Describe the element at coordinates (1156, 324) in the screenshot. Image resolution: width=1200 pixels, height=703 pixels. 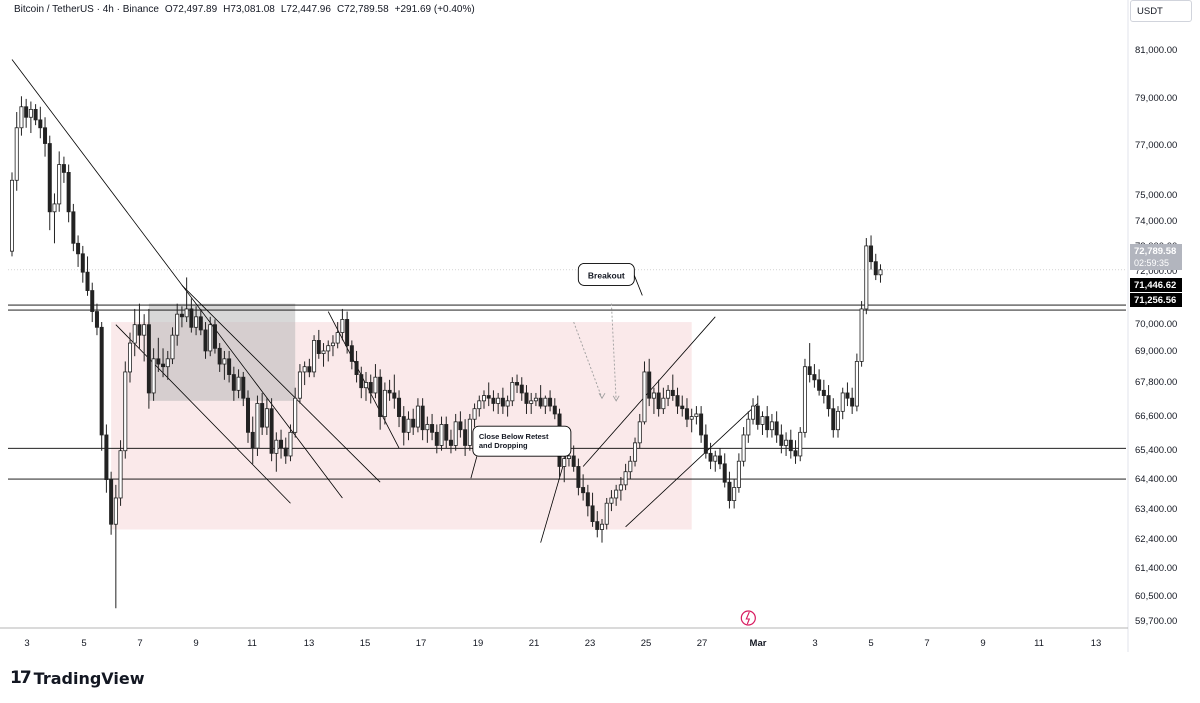
I see `price-tick-label: 70,000.00` at that location.